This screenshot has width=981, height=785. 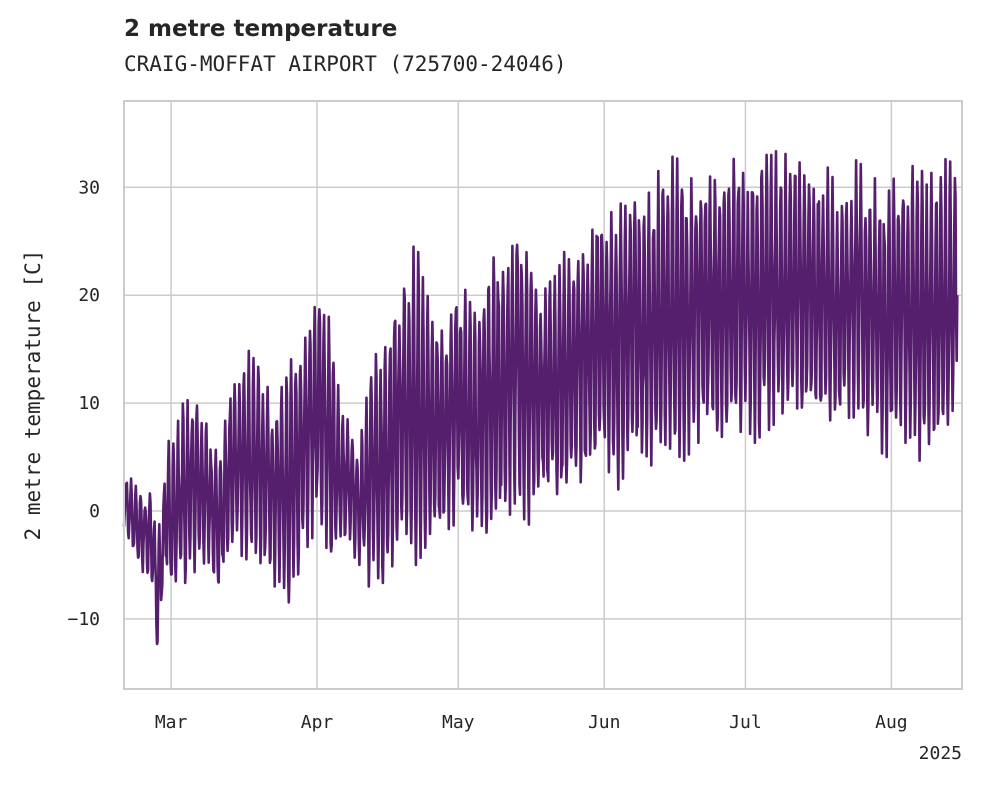 What do you see at coordinates (94, 511) in the screenshot?
I see `y-tick-label: 0` at bounding box center [94, 511].